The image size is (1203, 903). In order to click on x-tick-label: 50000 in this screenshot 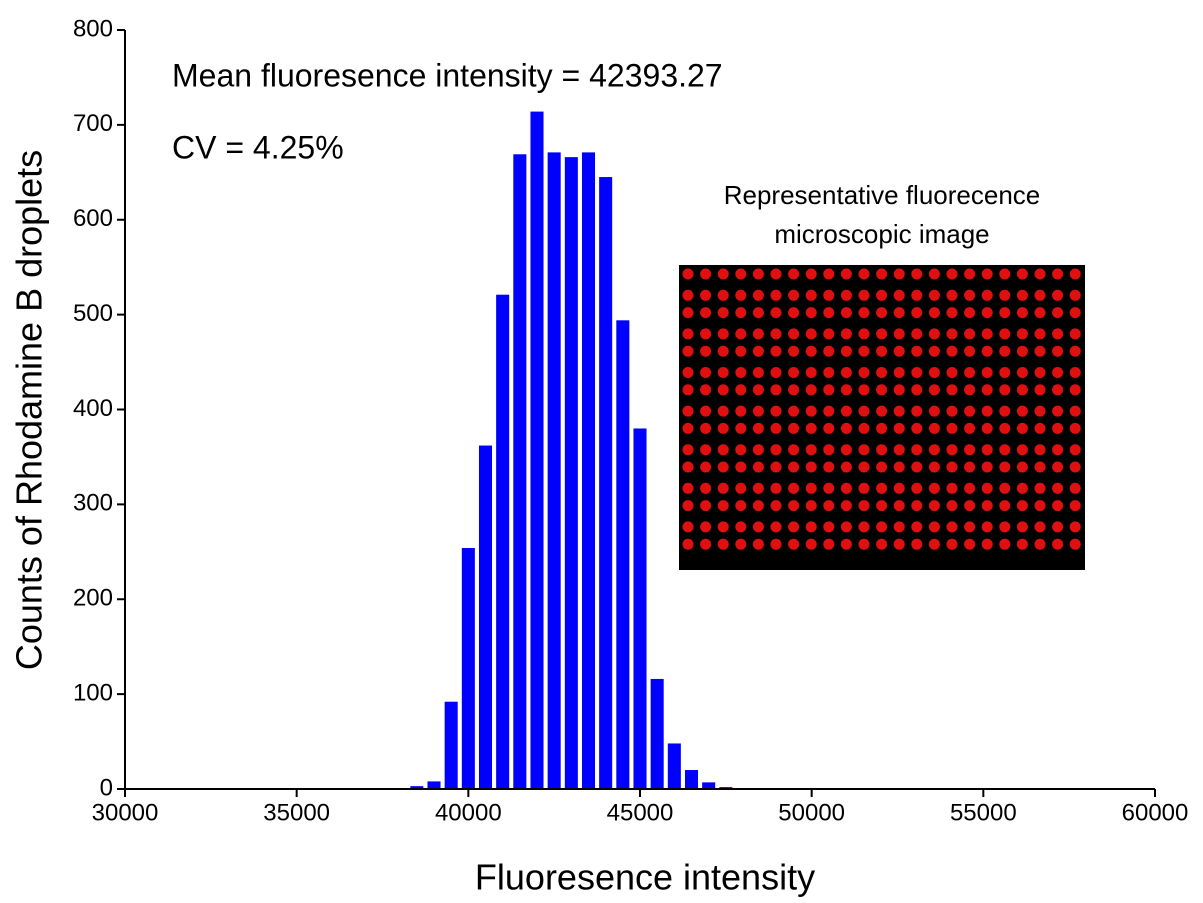, I will do `click(811, 812)`.